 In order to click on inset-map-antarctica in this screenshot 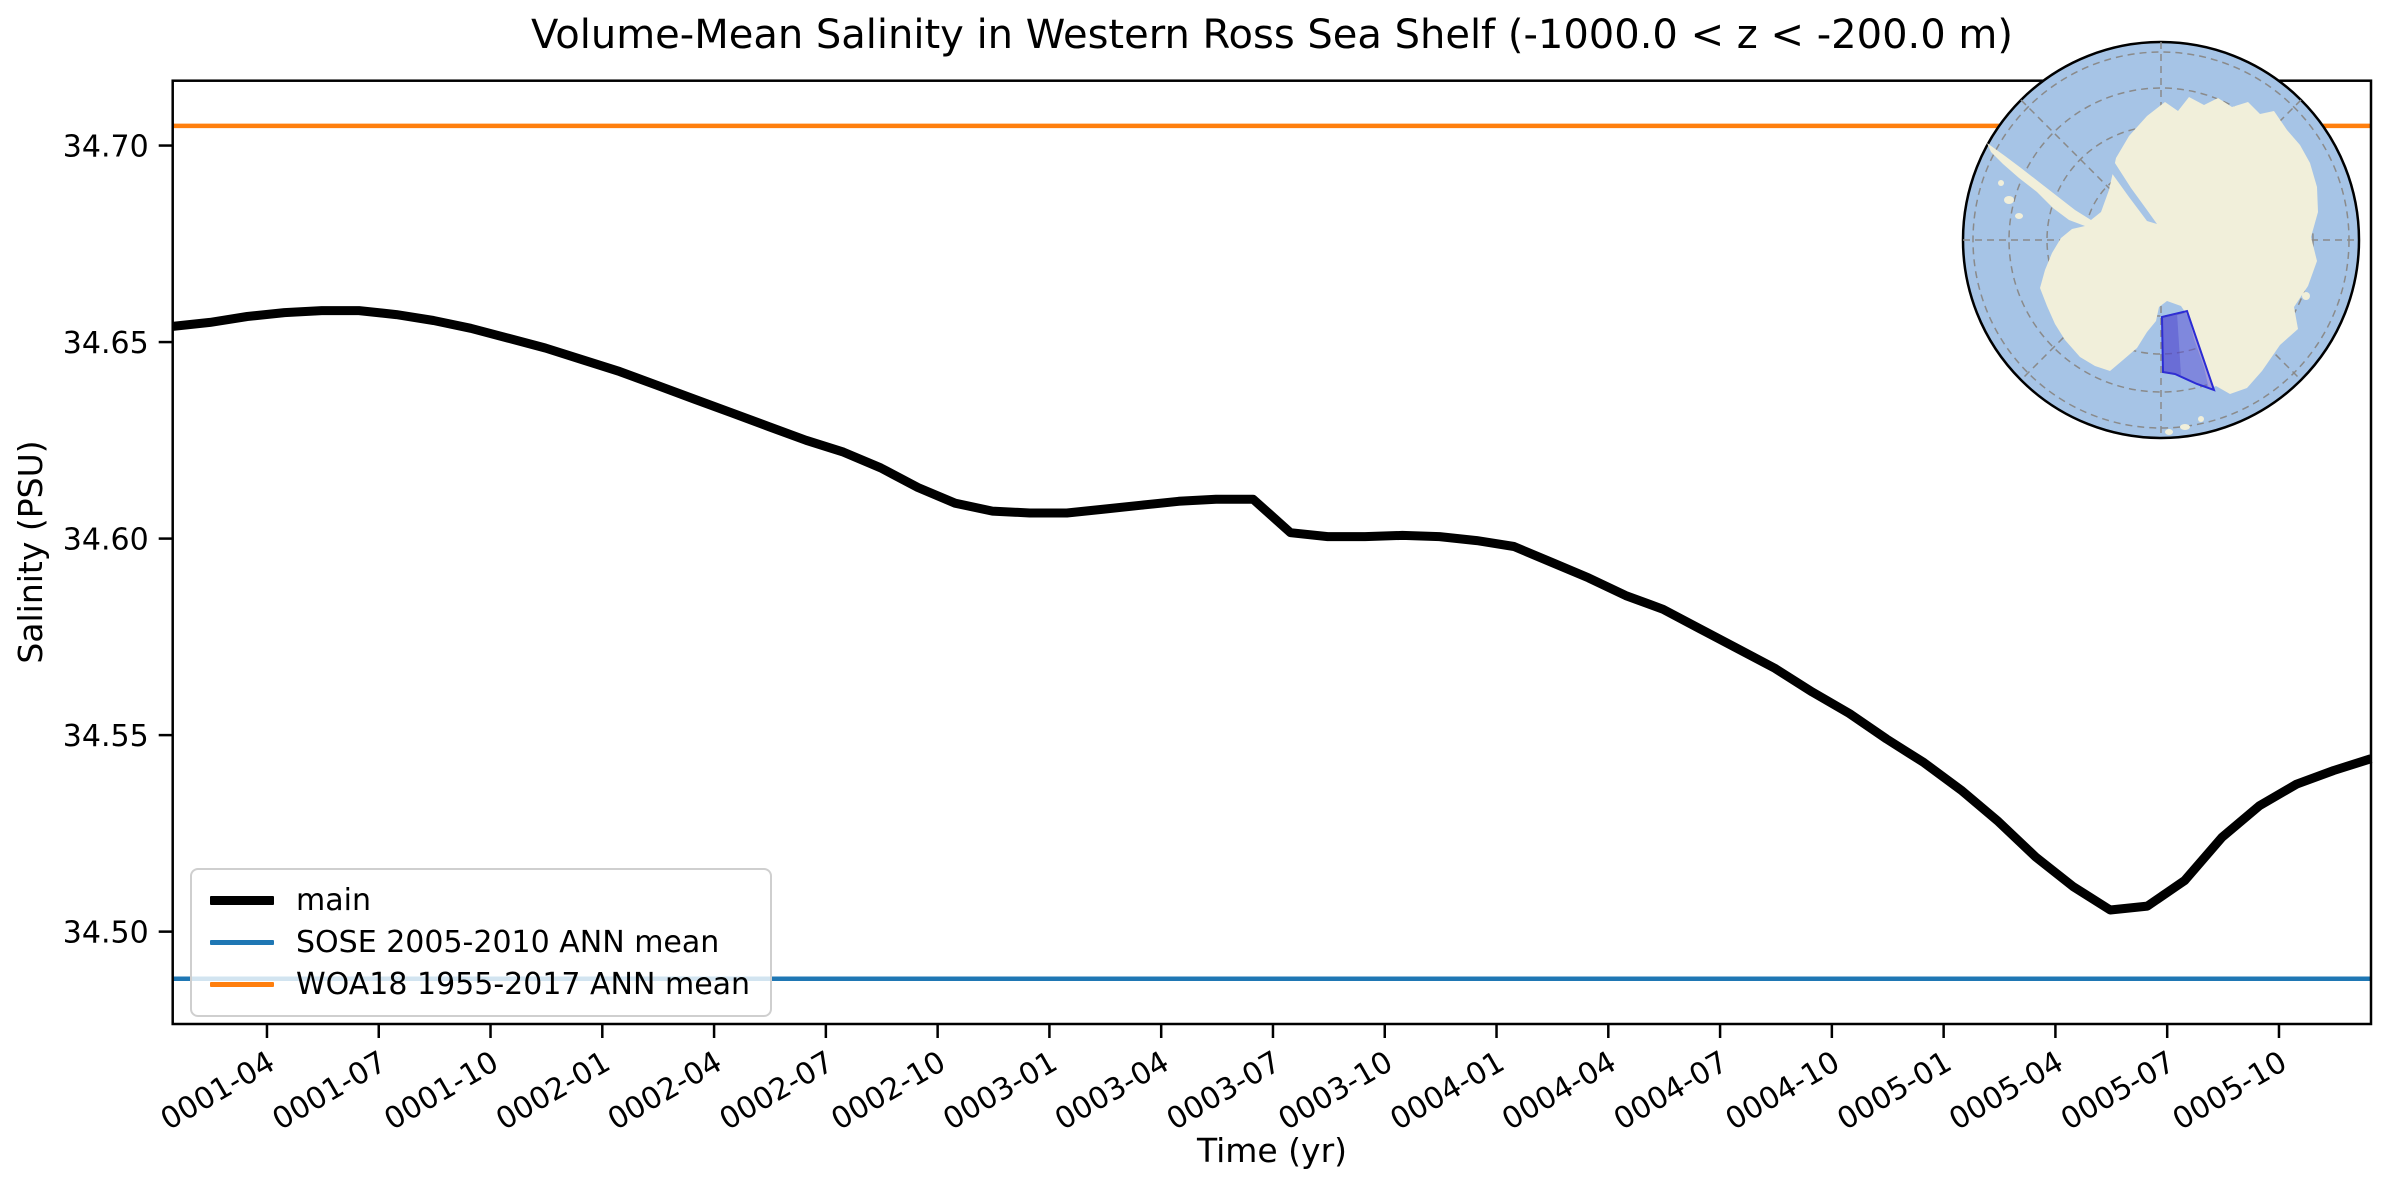, I will do `click(2161, 240)`.